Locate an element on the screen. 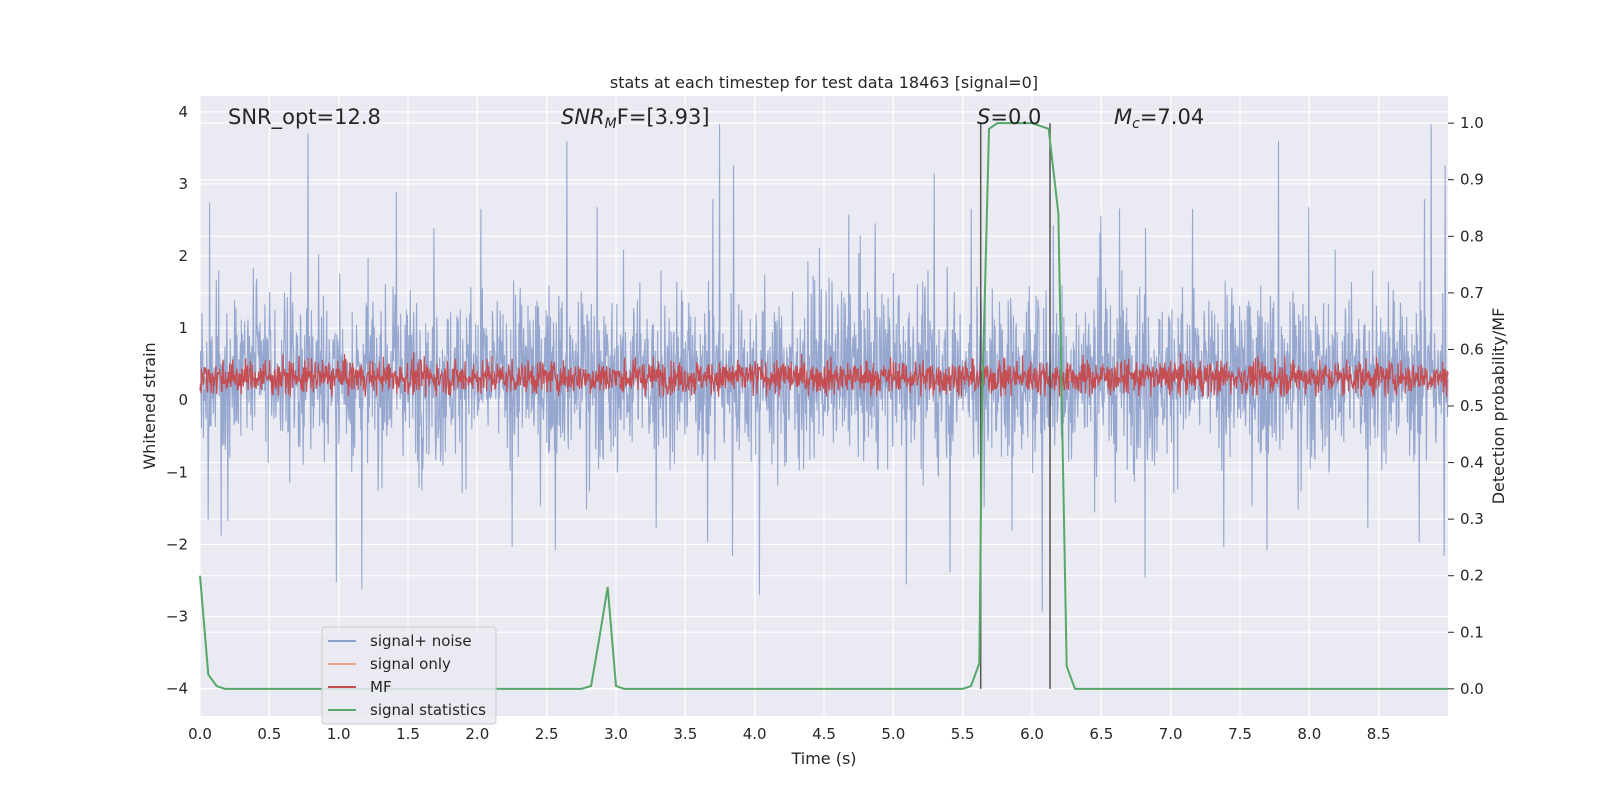  annotation-mc: Mc=7.04 is located at coordinates (1159, 118).